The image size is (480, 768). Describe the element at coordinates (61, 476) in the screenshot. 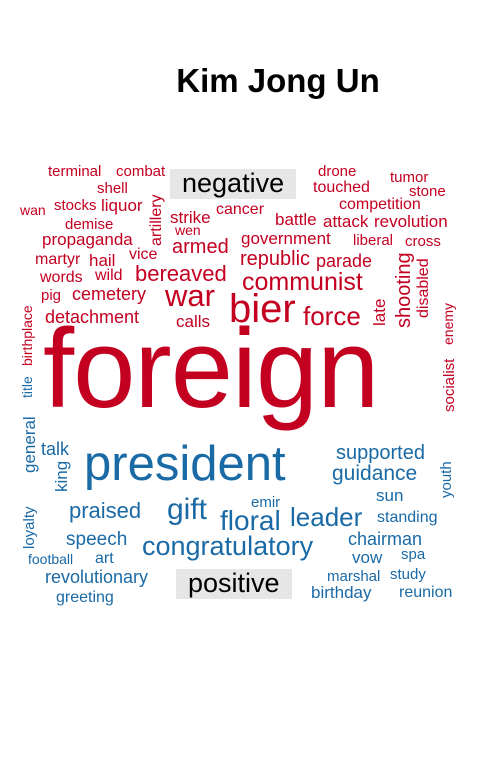

I see `word: king` at that location.